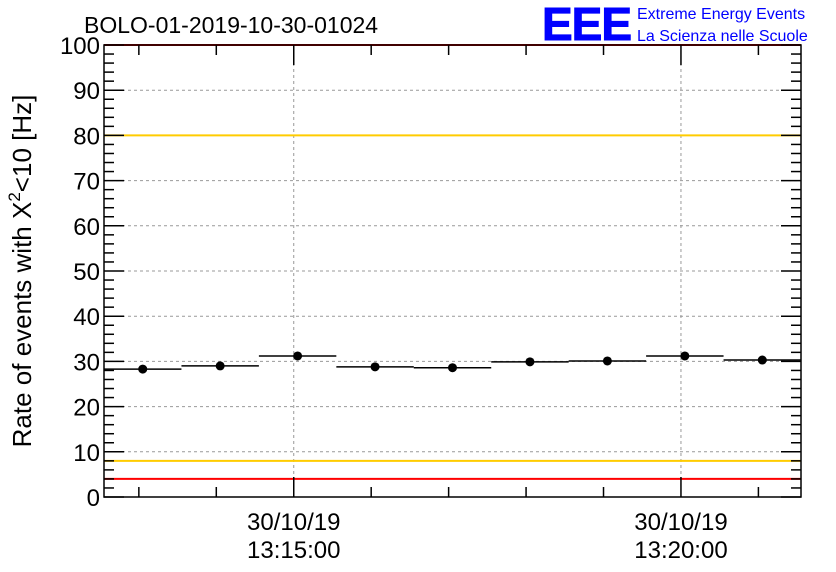 The height and width of the screenshot is (572, 836). Describe the element at coordinates (86, 453) in the screenshot. I see `y-tick-label: 10` at that location.